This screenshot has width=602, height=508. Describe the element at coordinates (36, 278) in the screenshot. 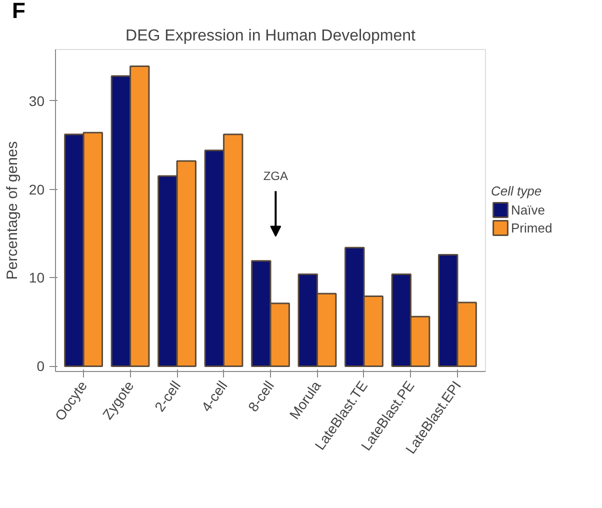

I see `y-tick-label: 10` at that location.